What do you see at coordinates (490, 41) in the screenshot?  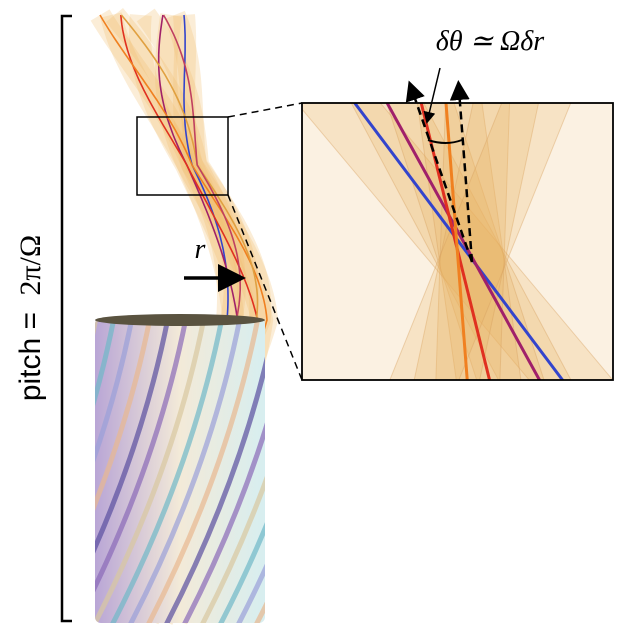 I see `angle-label: δθ ≃ Ωδr` at bounding box center [490, 41].